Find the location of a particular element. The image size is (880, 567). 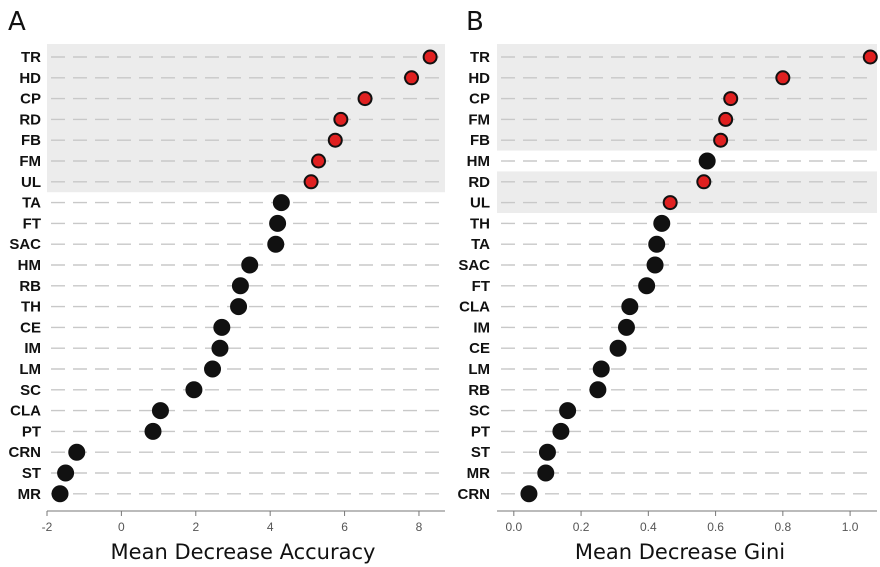

panel-b-x-axis-label: Mean Decrease Gini is located at coordinates (680, 552).